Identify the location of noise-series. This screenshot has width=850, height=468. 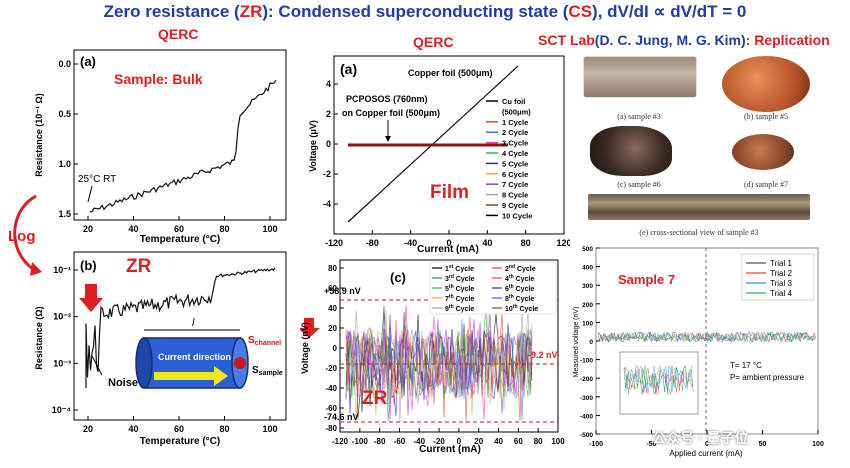
(439, 364).